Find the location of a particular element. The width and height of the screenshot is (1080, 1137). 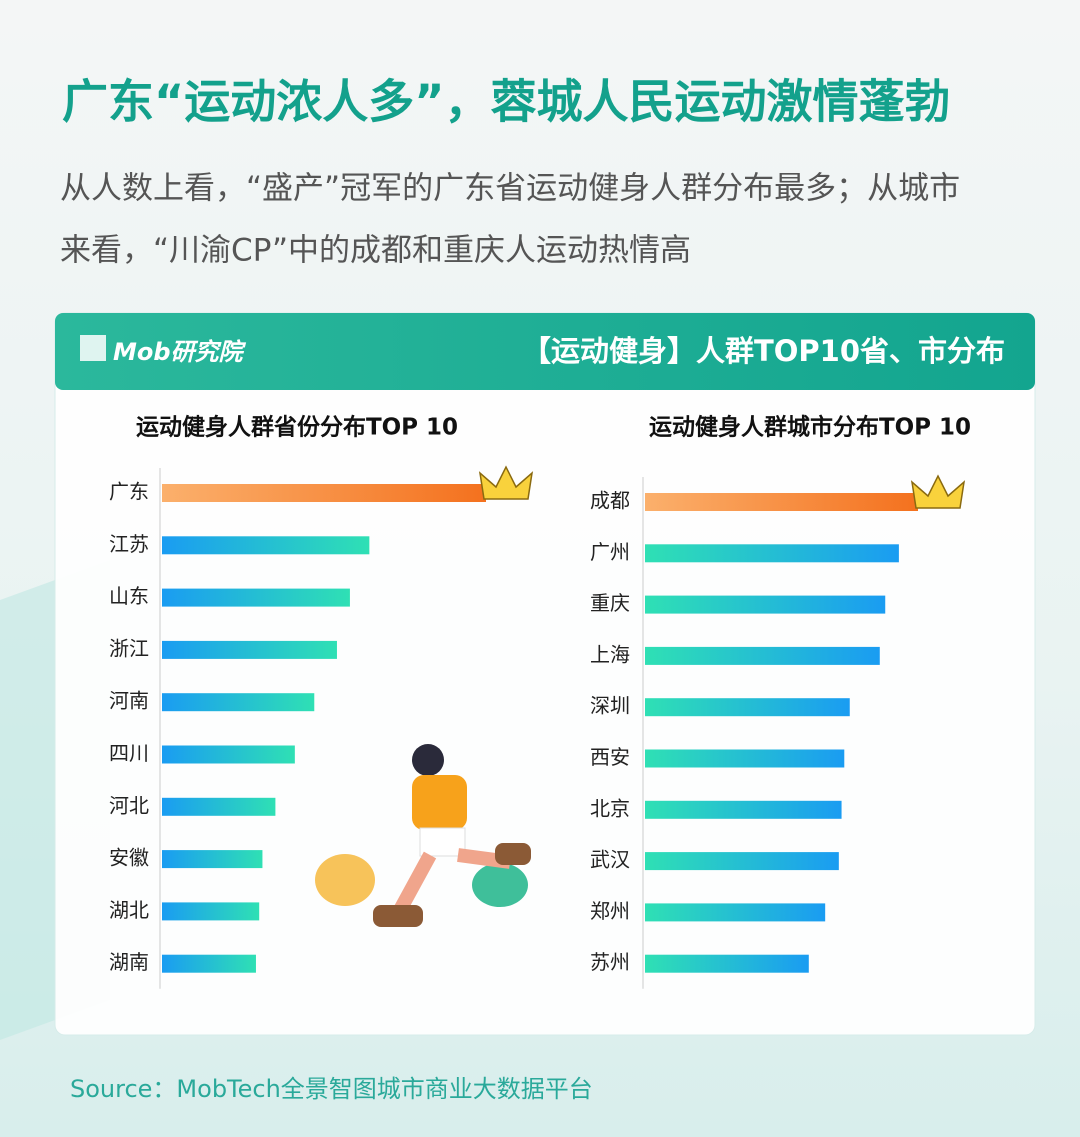

y-tick-label: 成都 is located at coordinates (610, 501).